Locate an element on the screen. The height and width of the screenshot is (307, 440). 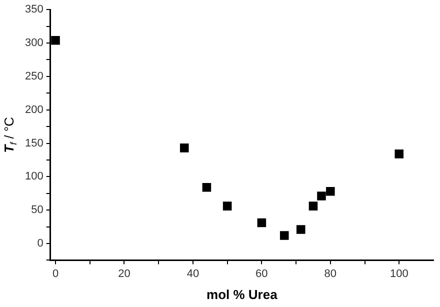
x-tick-label: 20 is located at coordinates (124, 274).